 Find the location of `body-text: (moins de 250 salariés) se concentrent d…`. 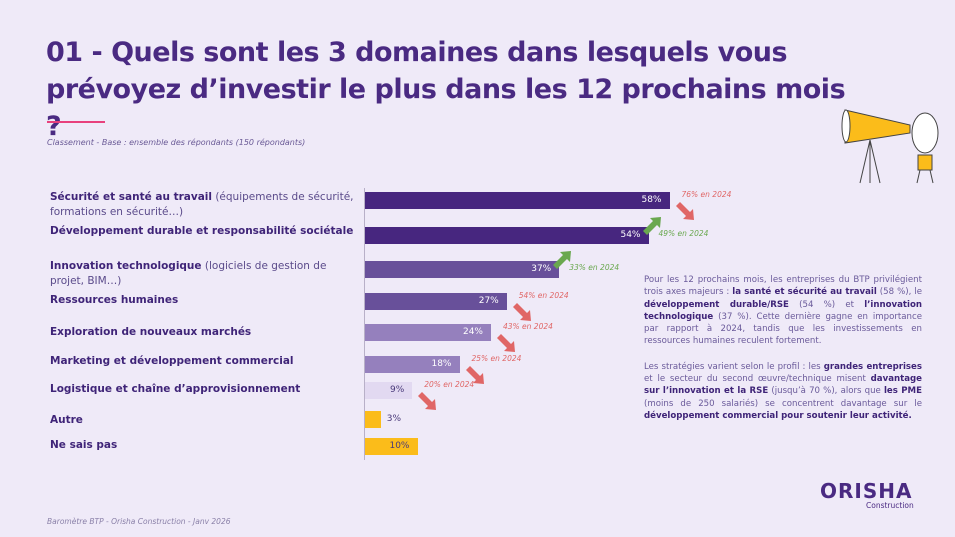

body-text: (moins de 250 salariés) se concentrent d… is located at coordinates (783, 403).